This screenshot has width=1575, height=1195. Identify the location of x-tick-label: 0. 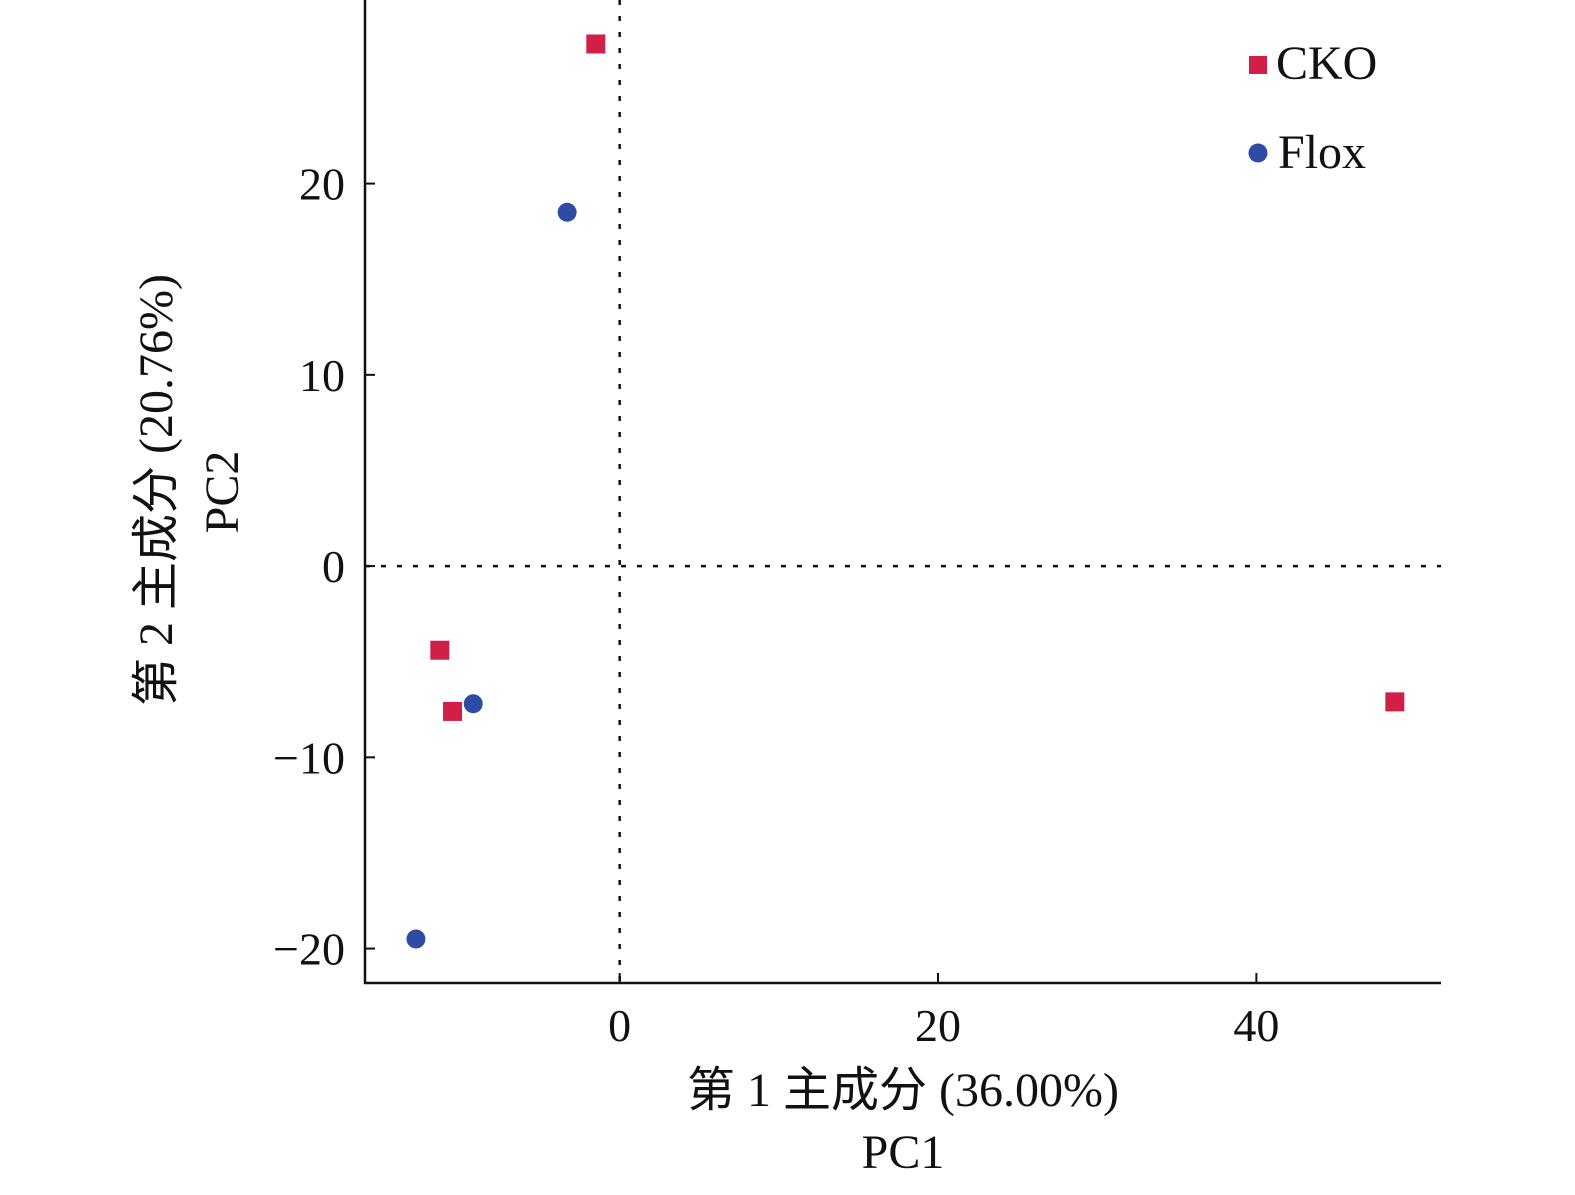
(619, 1025).